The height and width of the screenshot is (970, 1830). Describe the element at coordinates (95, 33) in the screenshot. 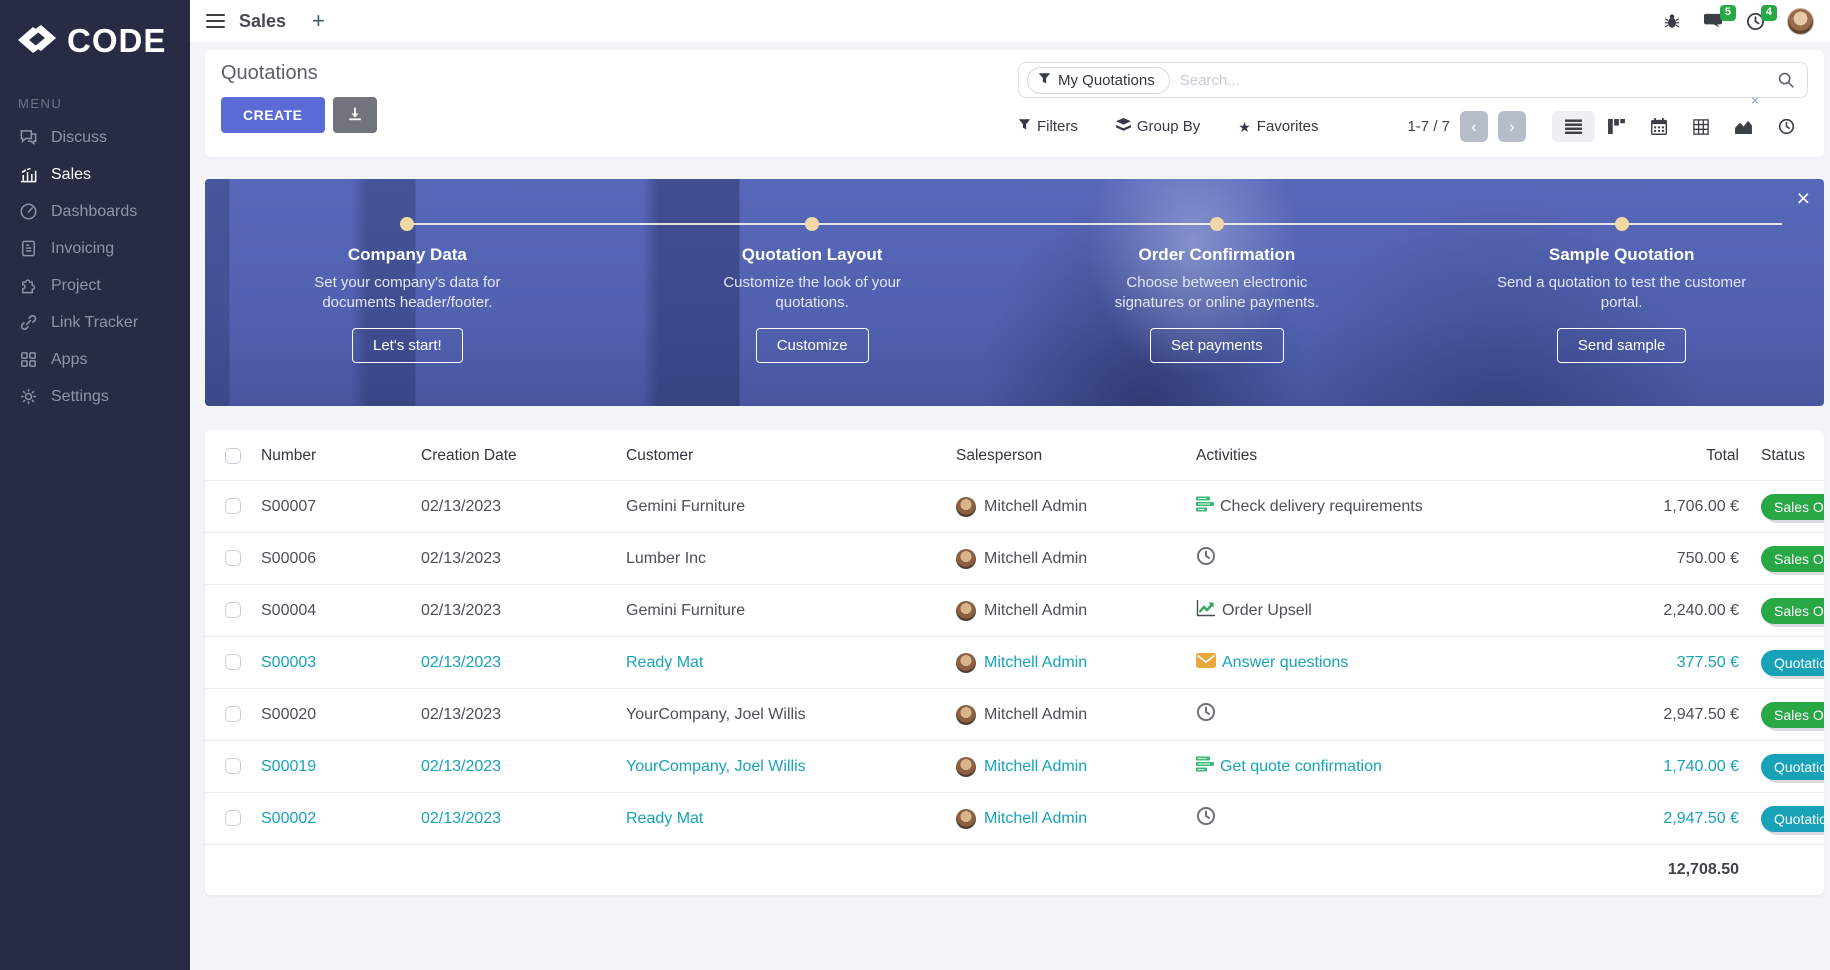

I see `app-logo: CODE` at that location.